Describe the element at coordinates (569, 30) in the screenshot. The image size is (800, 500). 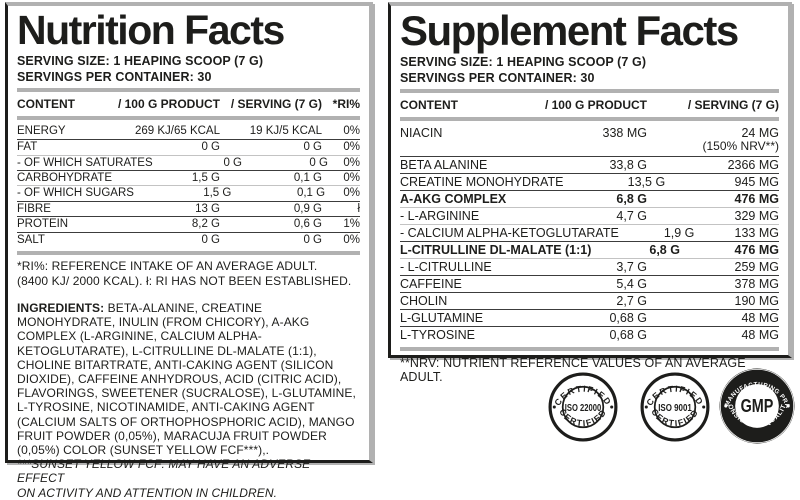
I see `supplement-facts-title: Supplement Facts` at that location.